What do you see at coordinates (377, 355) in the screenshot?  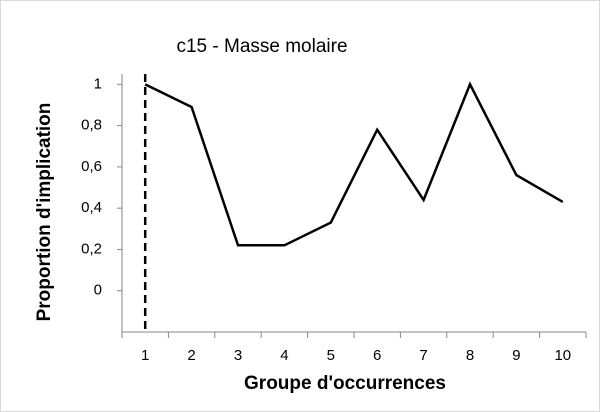 I see `x-tick-label: 6` at bounding box center [377, 355].